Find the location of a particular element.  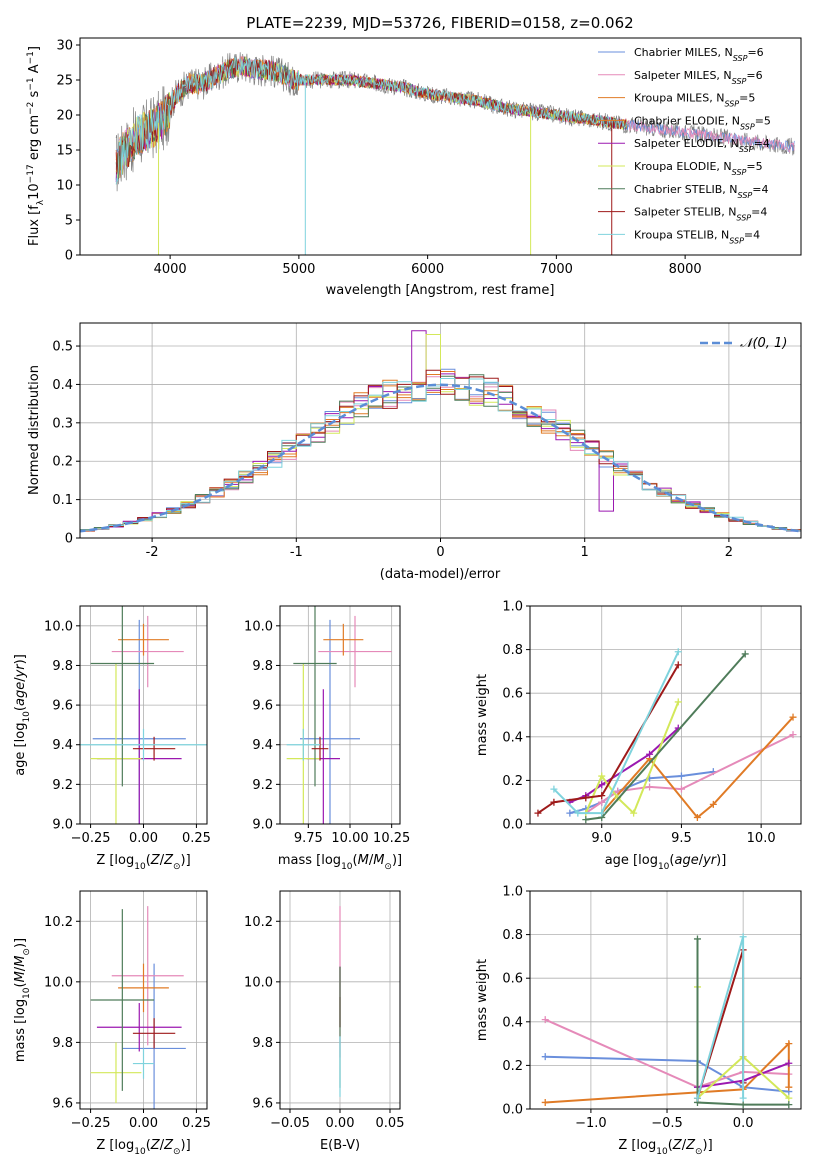

errorbar-kroupa-elodie is located at coordinates (116, 1072).